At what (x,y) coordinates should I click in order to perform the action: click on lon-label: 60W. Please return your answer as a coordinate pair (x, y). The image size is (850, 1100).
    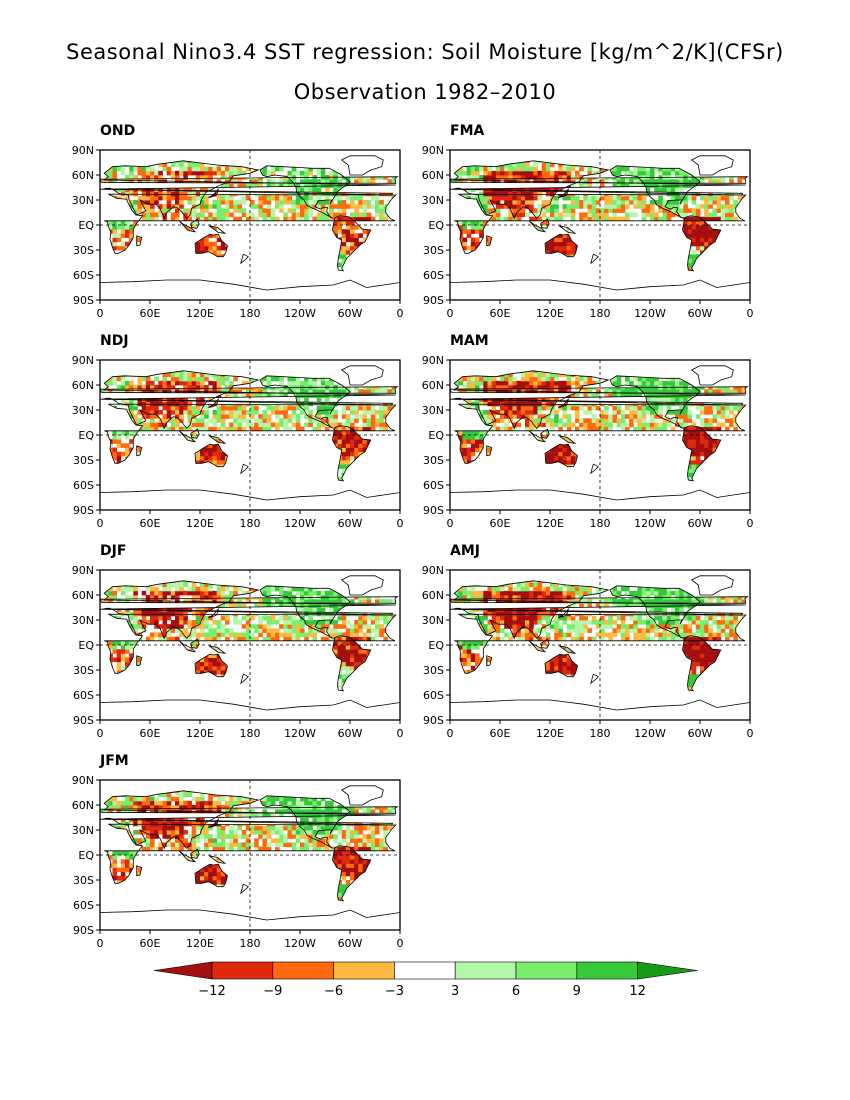
    Looking at the image, I should click on (700, 313).